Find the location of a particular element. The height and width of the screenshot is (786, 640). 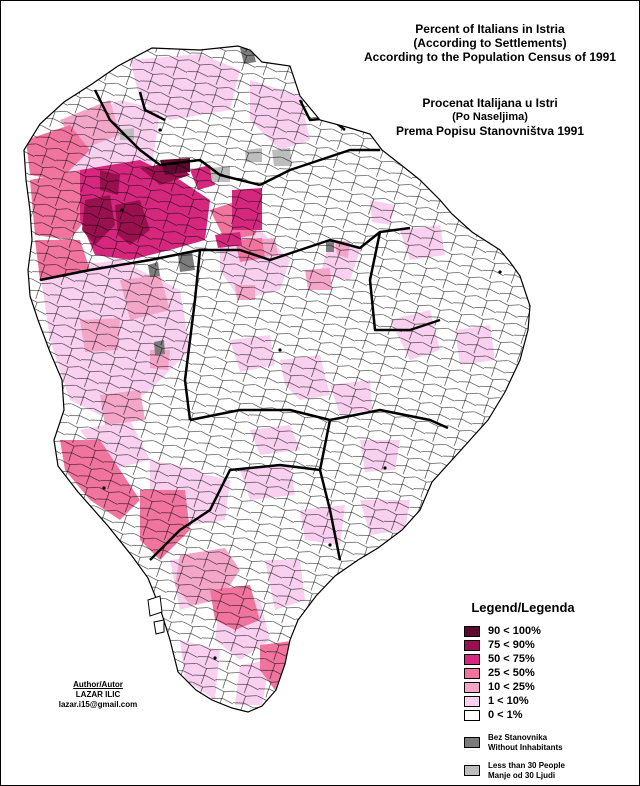

legend-item: 50 < 75% is located at coordinates (538, 660).